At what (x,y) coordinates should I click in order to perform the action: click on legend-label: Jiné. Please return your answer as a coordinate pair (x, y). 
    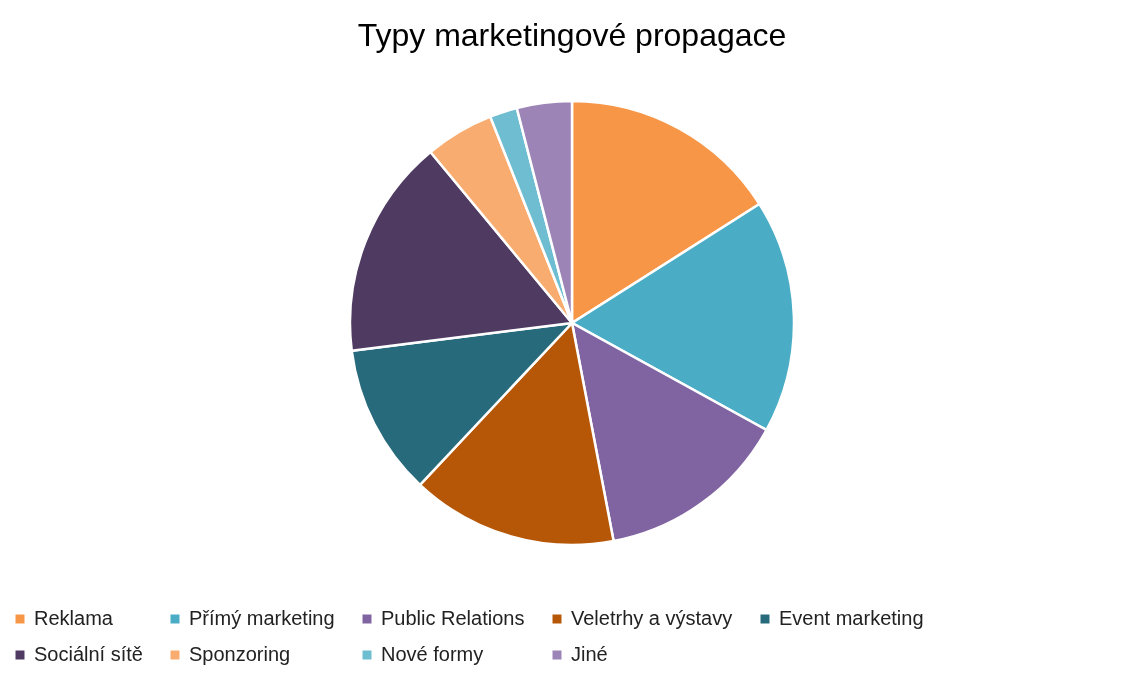
    Looking at the image, I should click on (589, 654).